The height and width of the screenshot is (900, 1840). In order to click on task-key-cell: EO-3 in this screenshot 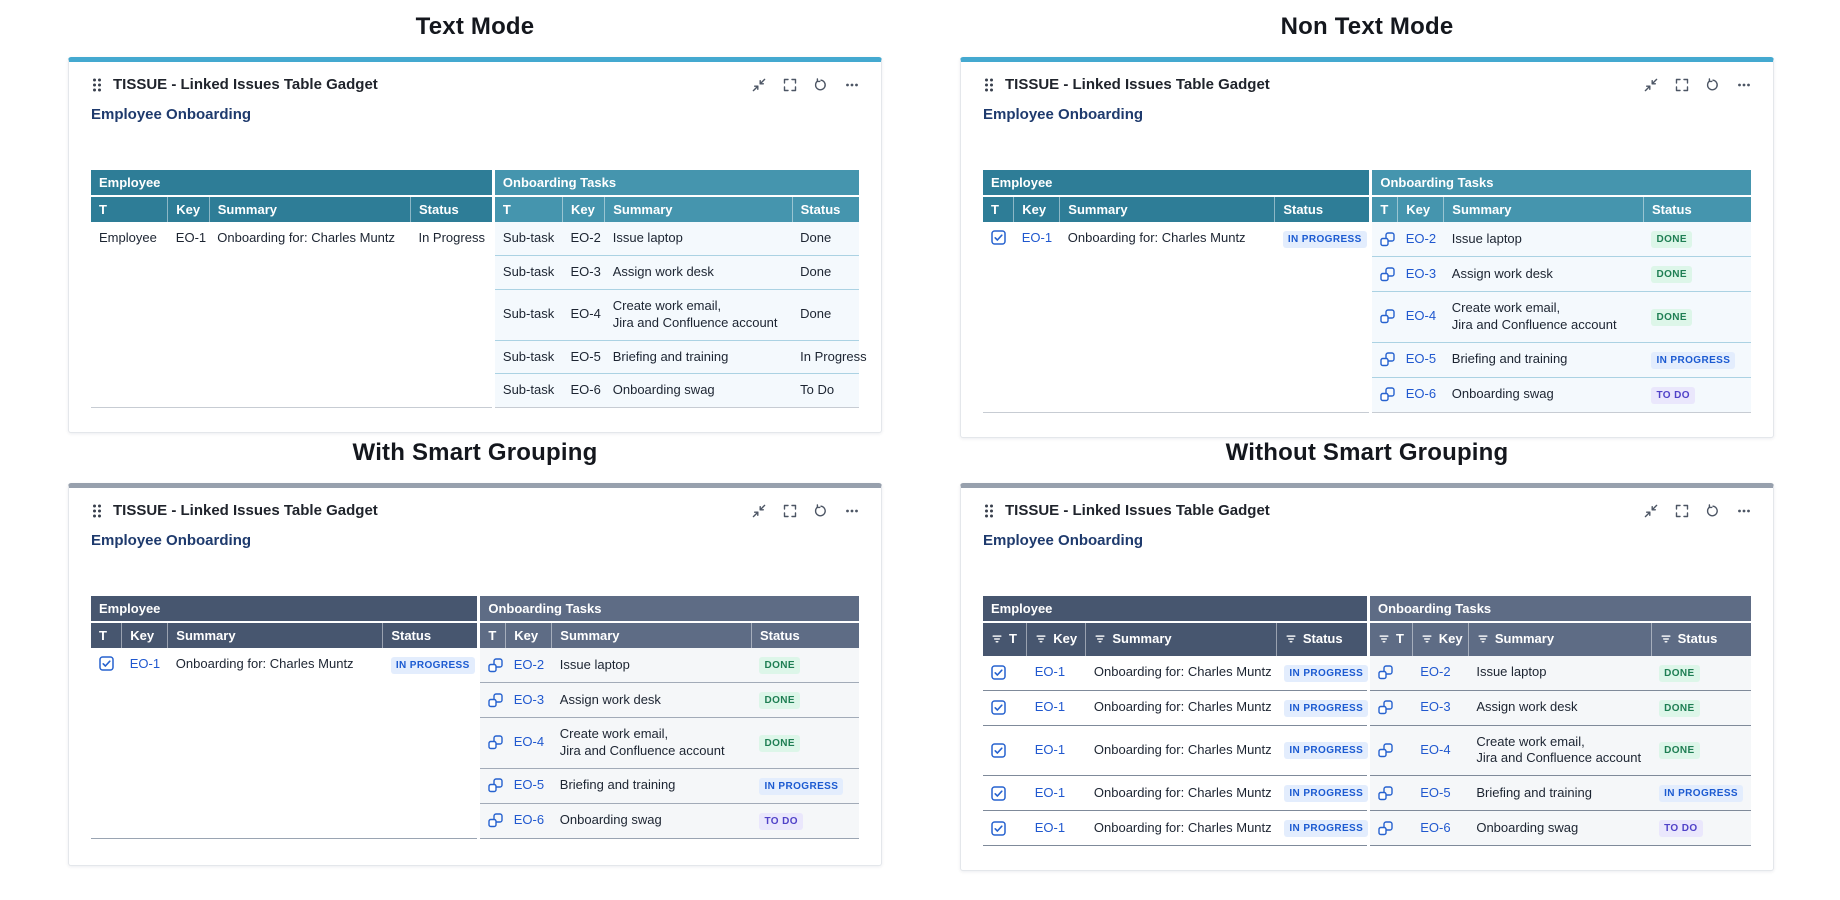, I will do `click(1420, 274)`.